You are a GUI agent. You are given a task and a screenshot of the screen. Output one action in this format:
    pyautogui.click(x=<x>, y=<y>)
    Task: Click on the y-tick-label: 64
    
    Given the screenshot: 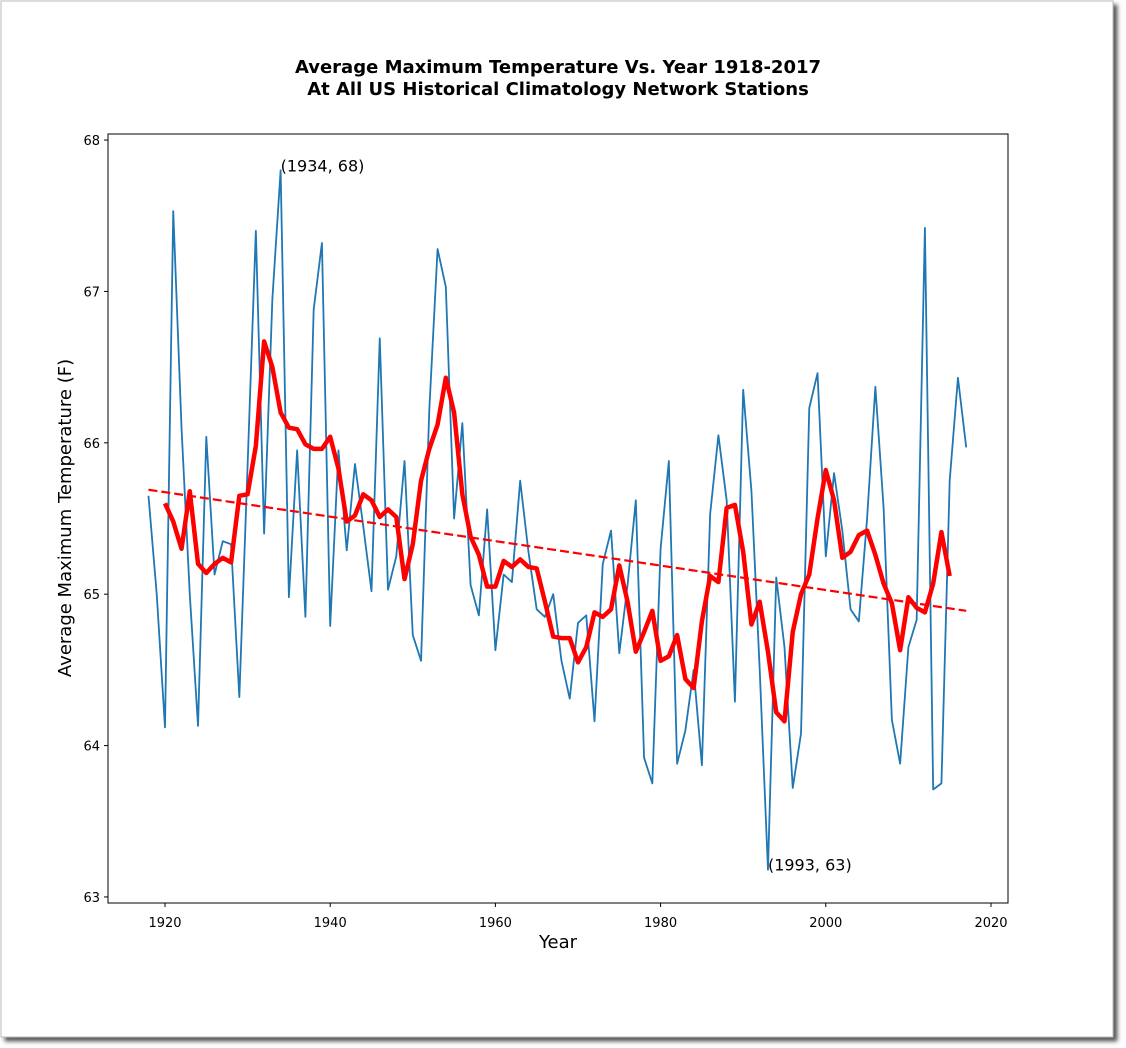 What is the action you would take?
    pyautogui.click(x=91, y=747)
    